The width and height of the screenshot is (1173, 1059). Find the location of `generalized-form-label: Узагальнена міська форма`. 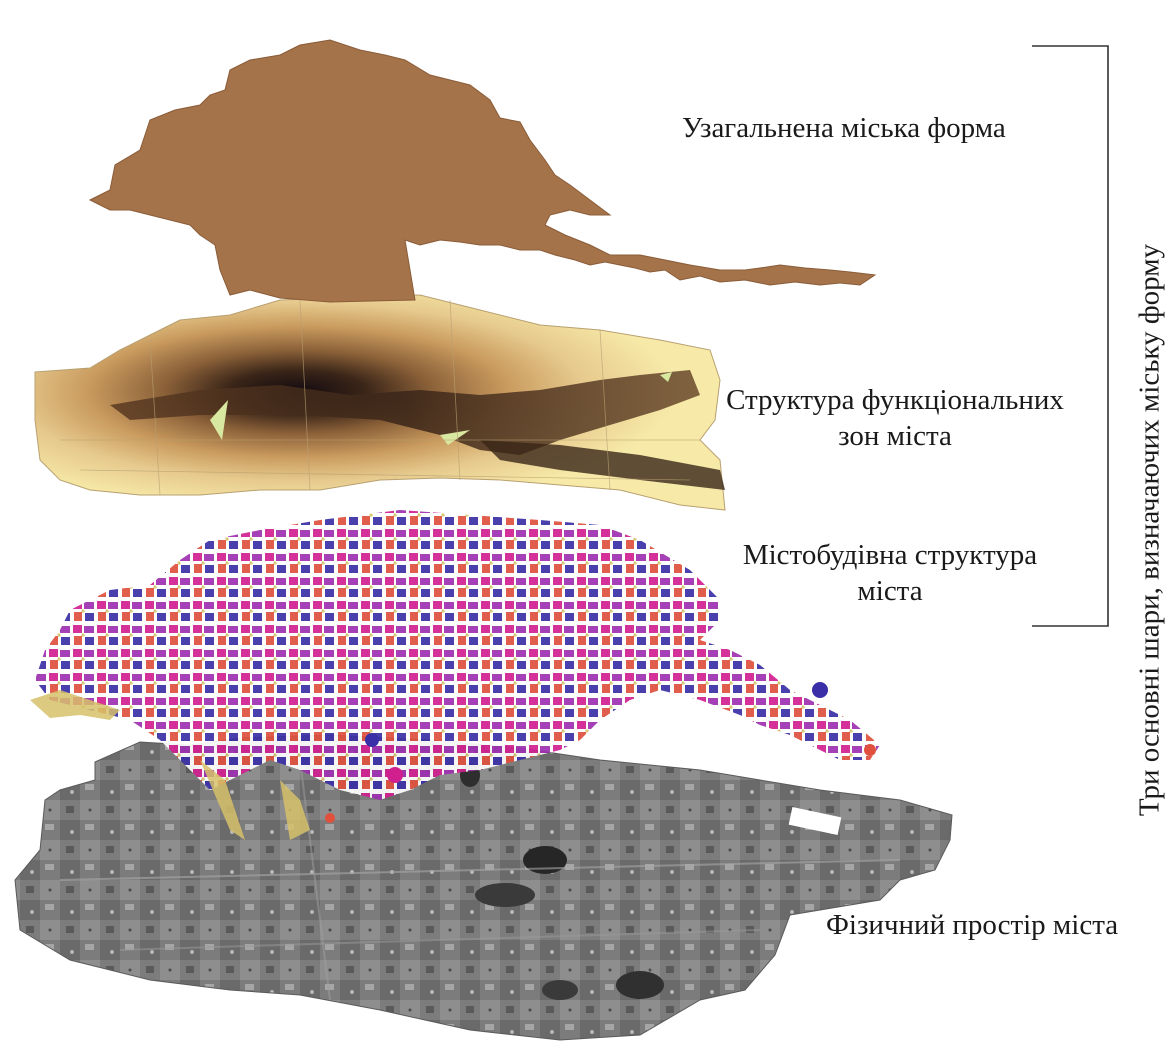

generalized-form-label: Узагальнена міська форма is located at coordinates (844, 128).